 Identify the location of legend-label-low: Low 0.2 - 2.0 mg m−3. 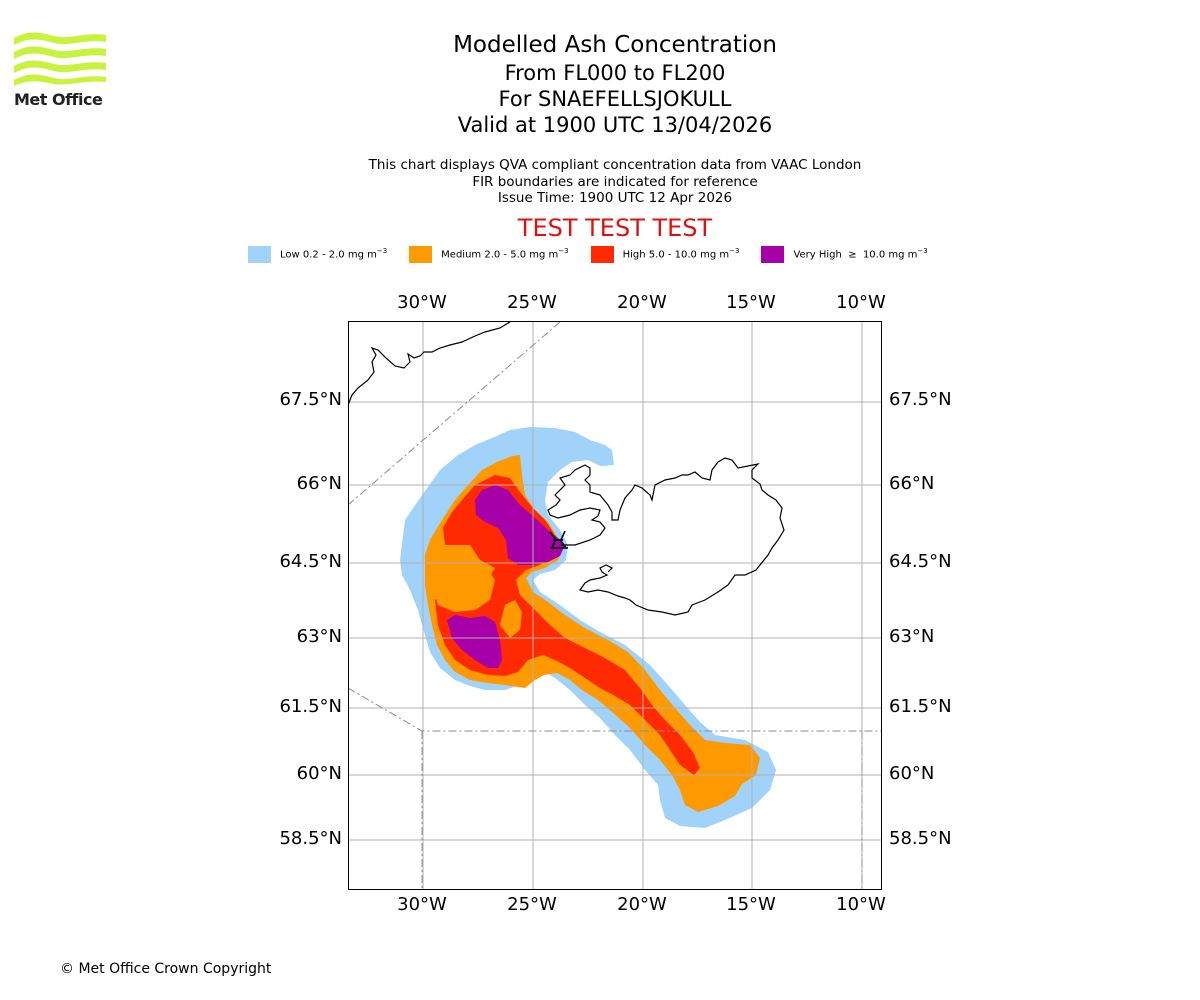
(334, 254).